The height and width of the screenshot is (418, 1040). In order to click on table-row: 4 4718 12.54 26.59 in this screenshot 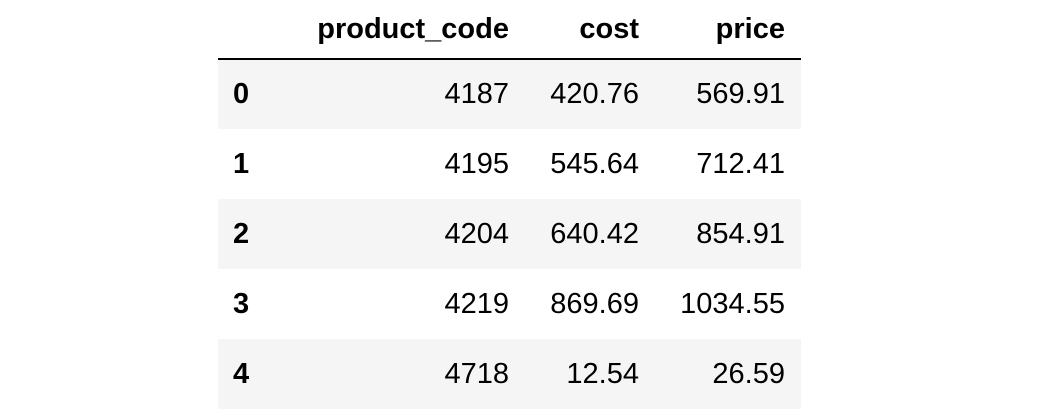, I will do `click(509, 374)`.